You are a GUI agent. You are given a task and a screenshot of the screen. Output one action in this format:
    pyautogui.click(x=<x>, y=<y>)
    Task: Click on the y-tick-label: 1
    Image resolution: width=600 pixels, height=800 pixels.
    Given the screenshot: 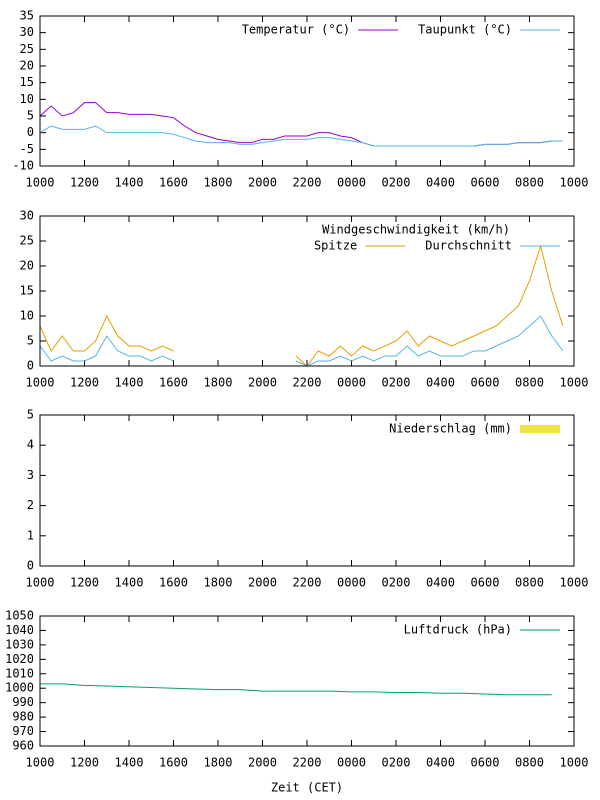 What is the action you would take?
    pyautogui.click(x=30, y=535)
    